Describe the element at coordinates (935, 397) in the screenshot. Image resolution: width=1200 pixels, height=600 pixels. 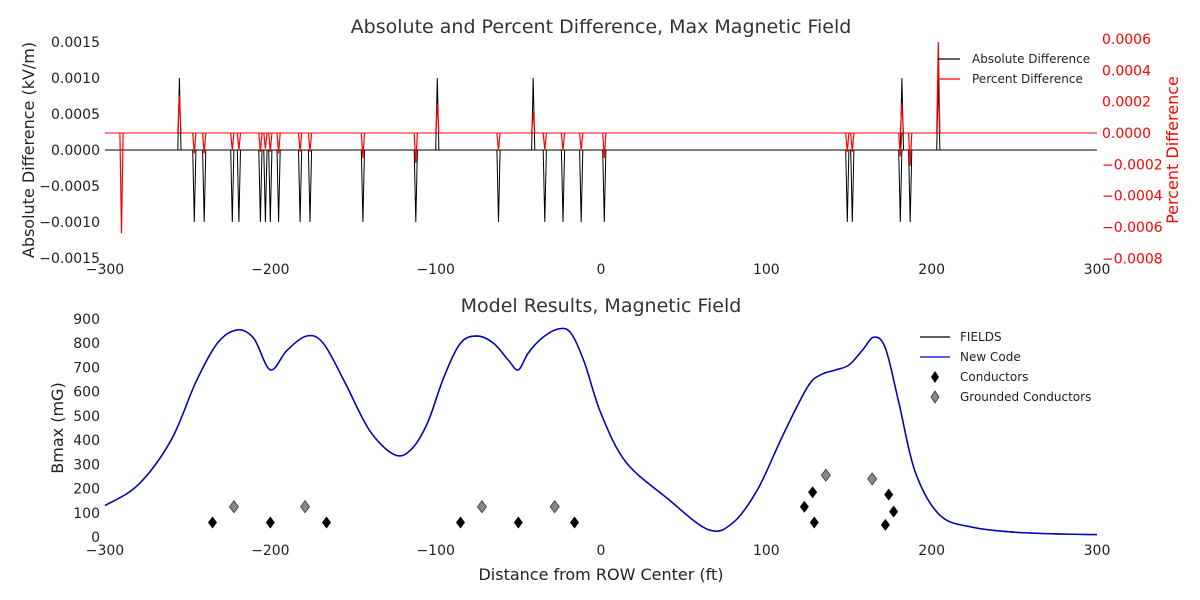
I see `legend-marker-grounded` at that location.